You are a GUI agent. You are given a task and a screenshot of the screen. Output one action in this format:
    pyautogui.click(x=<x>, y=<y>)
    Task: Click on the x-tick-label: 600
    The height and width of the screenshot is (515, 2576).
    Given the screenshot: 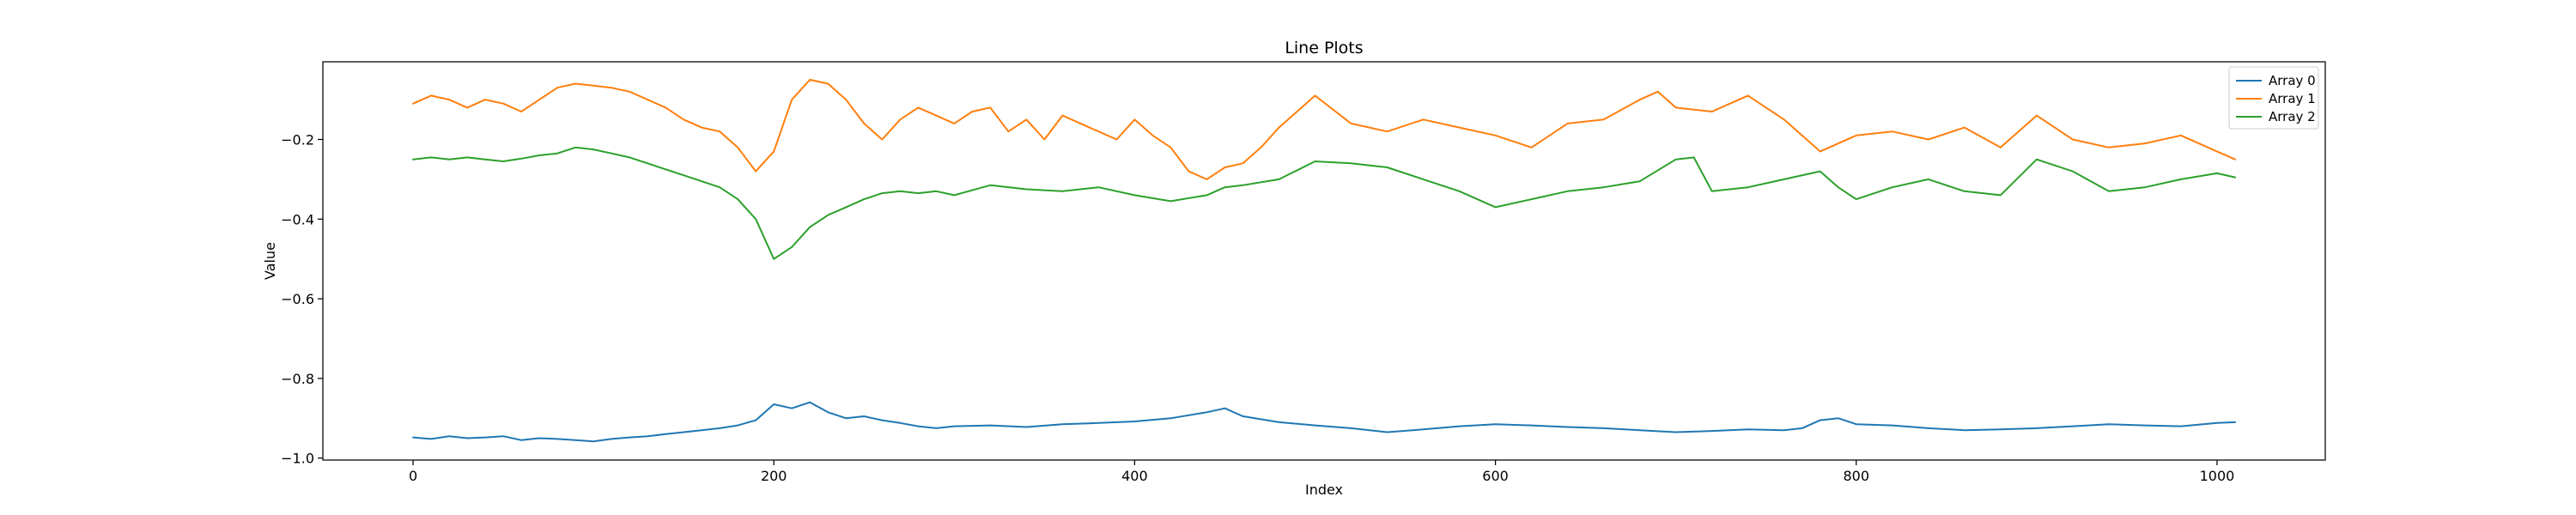 What is the action you would take?
    pyautogui.click(x=1495, y=476)
    